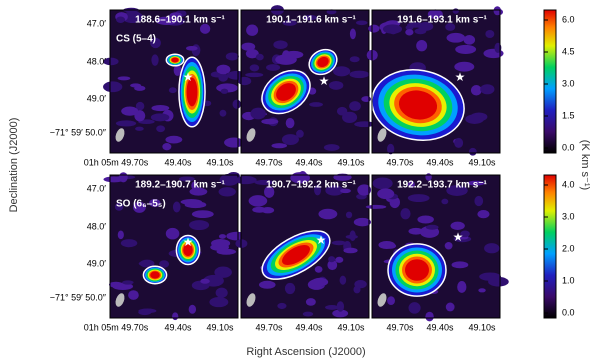  Describe the element at coordinates (568, 280) in the screenshot. I see `colorbar-tick-label: 1.0` at that location.